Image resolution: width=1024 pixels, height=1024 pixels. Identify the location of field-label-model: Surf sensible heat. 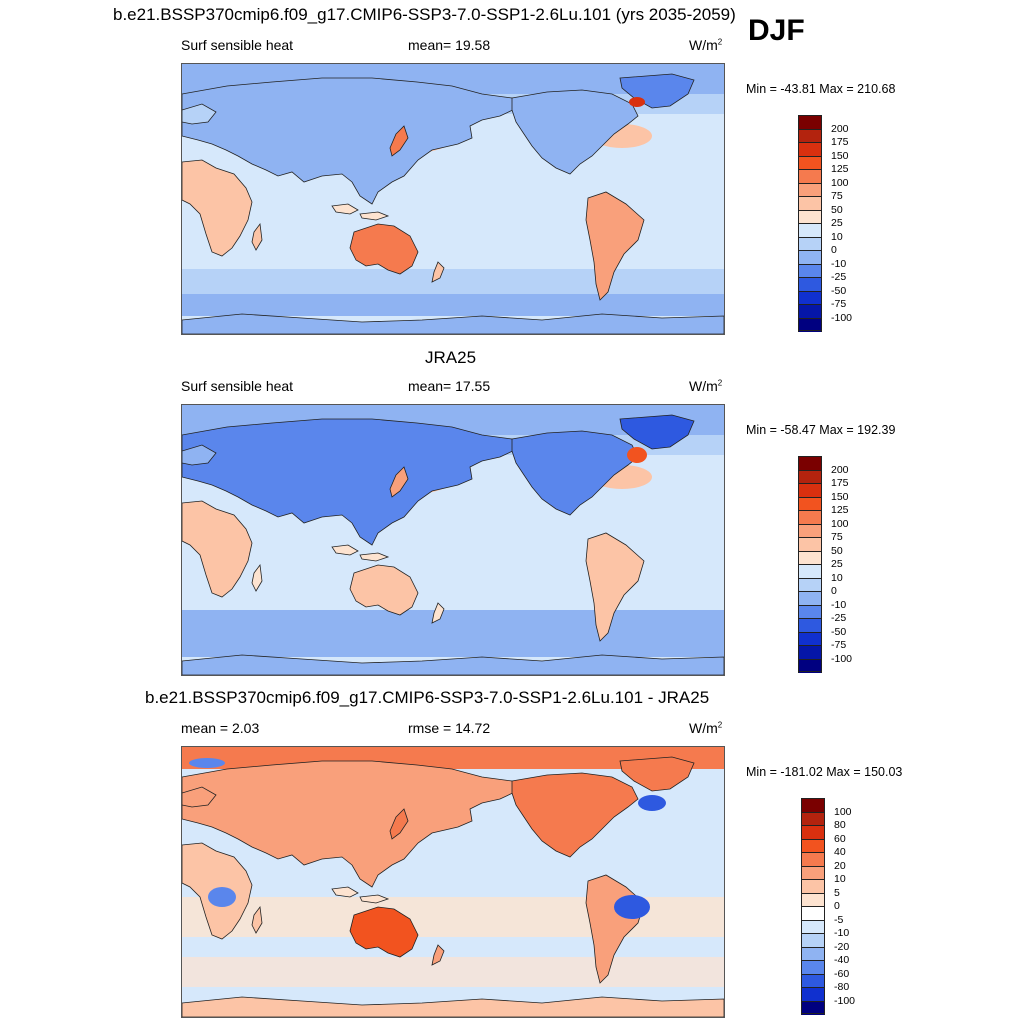
(237, 45).